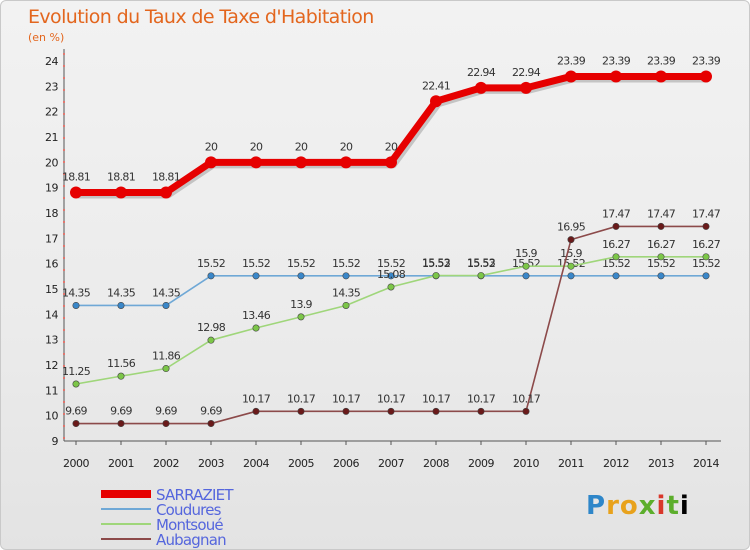 The width and height of the screenshot is (750, 550). Describe the element at coordinates (76, 176) in the screenshot. I see `data-label: 18.81` at that location.